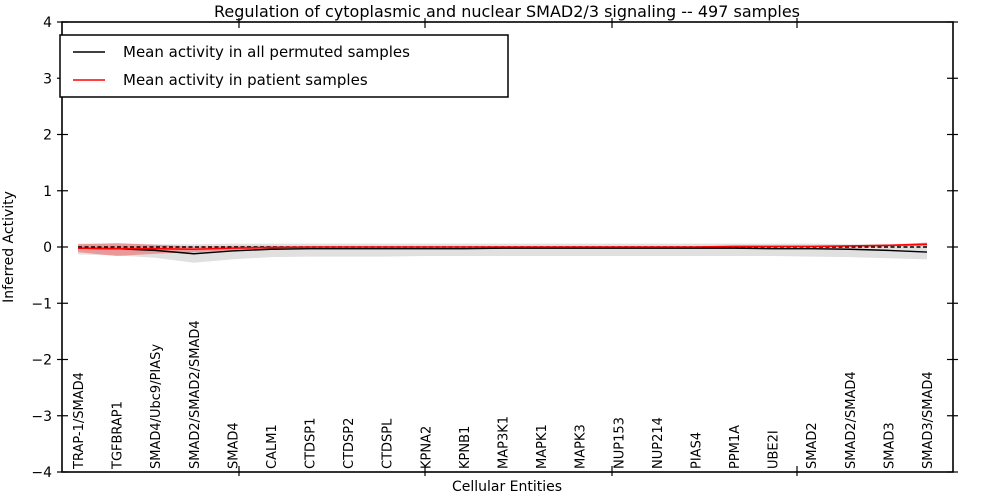 The height and width of the screenshot is (500, 1000). I want to click on x-tick-label: CTDSP1, so click(311, 443).